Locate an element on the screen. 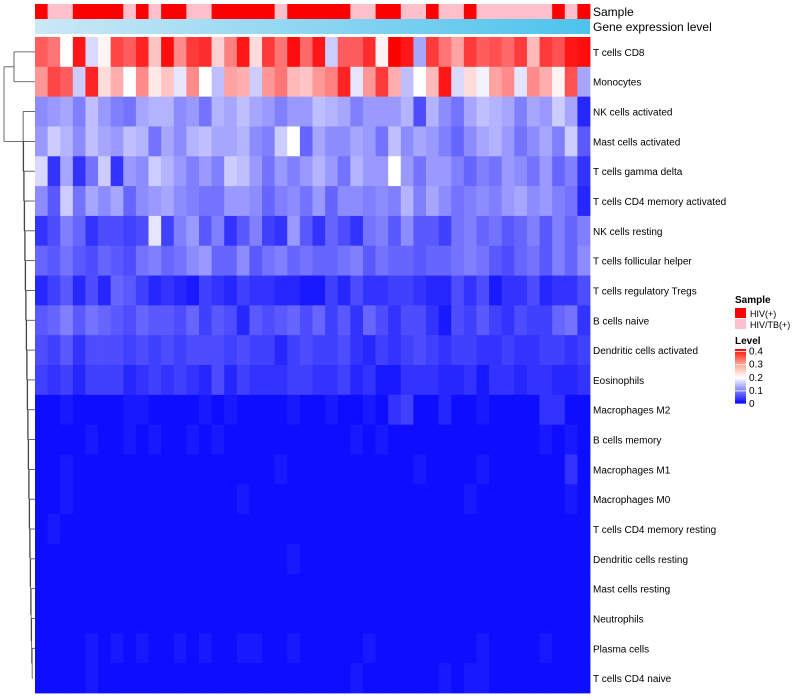  sample-annotation-cell is located at coordinates (344, 11).